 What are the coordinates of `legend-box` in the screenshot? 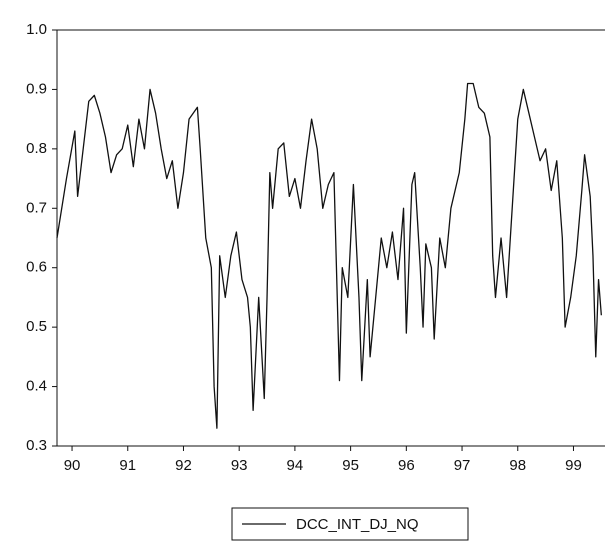 It's located at (350, 524).